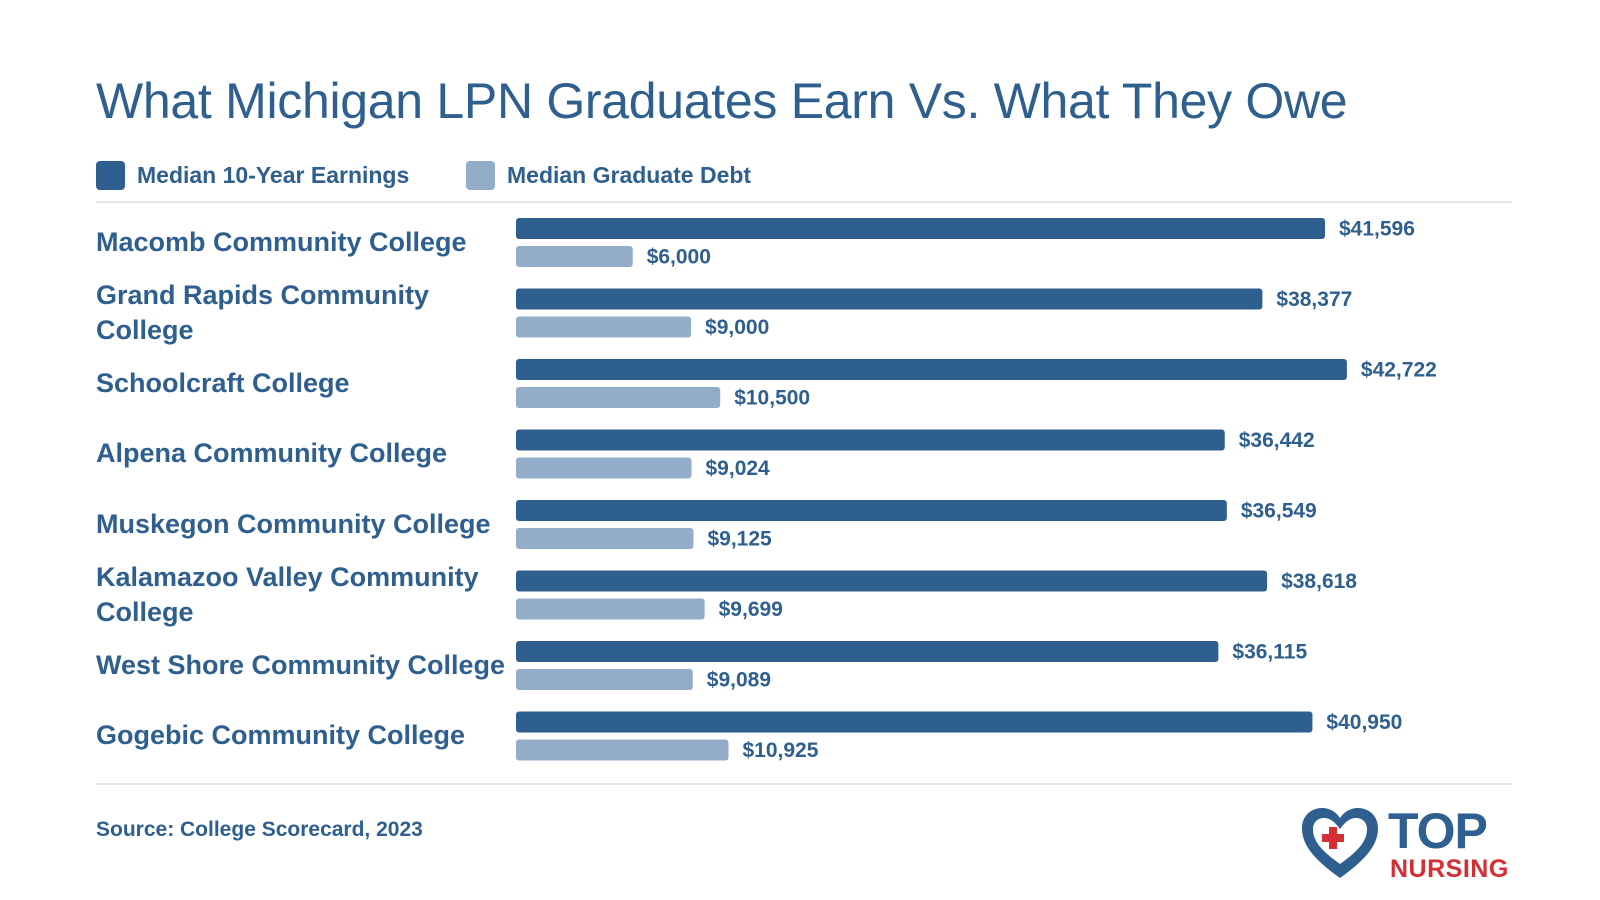  I want to click on debt-value-label-west-shore-community-college: $9,089, so click(739, 680).